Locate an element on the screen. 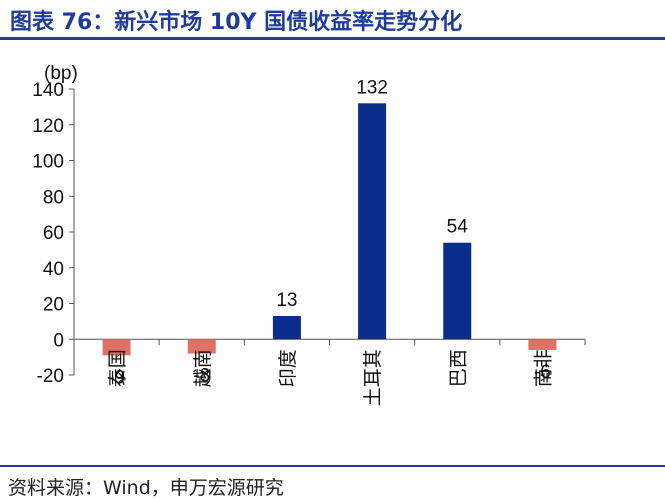 This screenshot has height=500, width=665. y-tick-label: 0 is located at coordinates (58, 340).